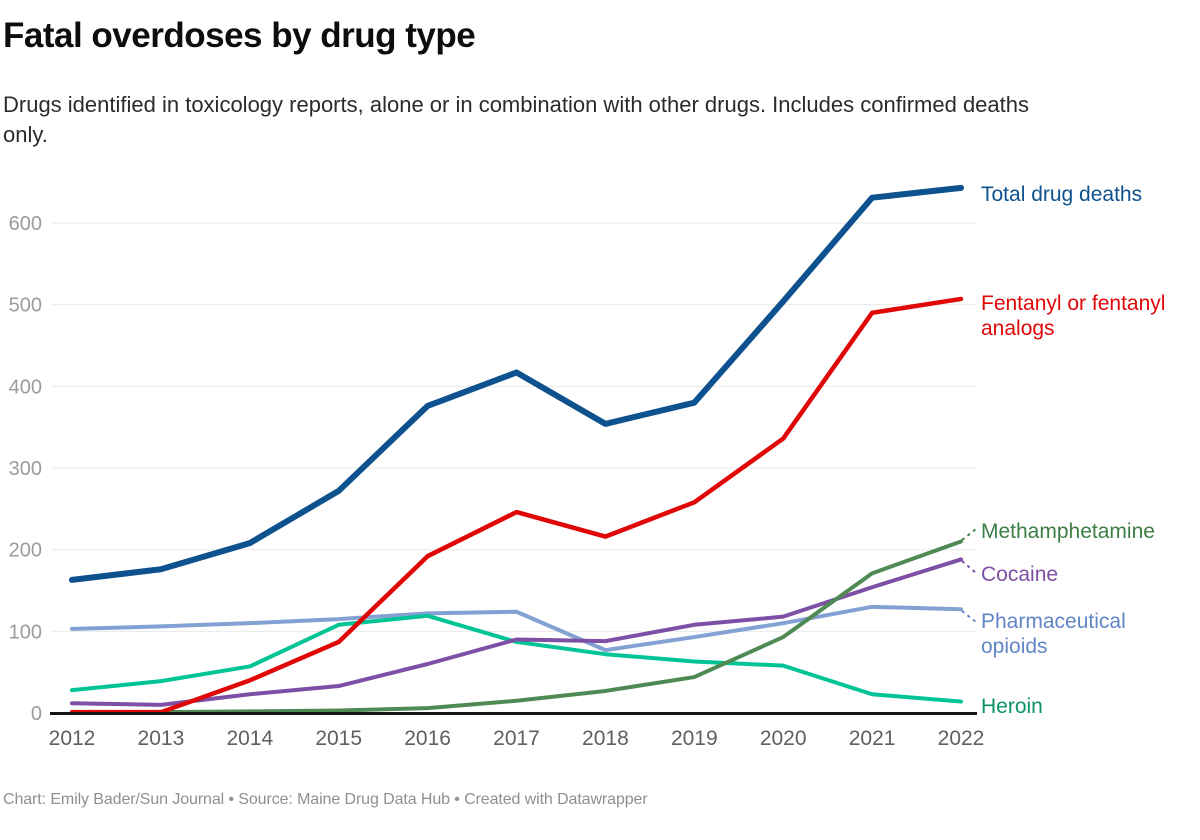  I want to click on y-tick-label-100: 100, so click(25, 632).